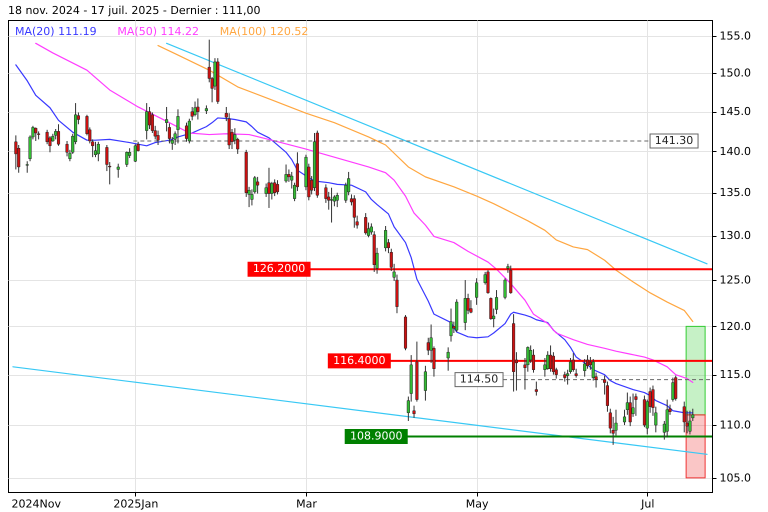  Describe the element at coordinates (735, 151) in the screenshot. I see `y-tick-label: 140.0` at that location.